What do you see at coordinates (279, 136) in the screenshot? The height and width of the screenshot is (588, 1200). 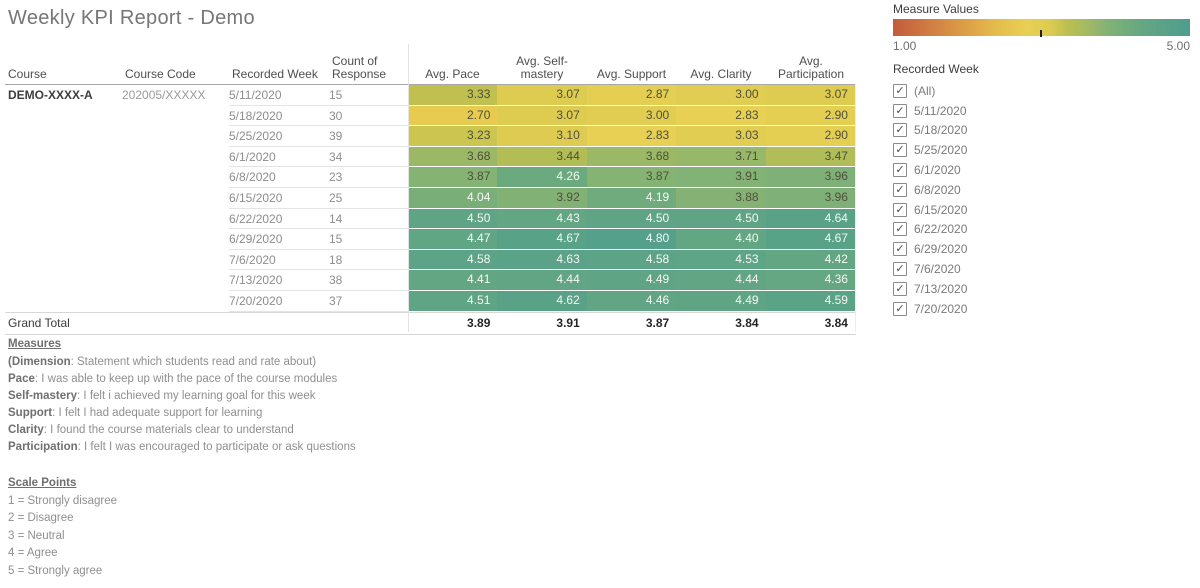 I see `recorded-week-cell: 5/25/2020` at bounding box center [279, 136].